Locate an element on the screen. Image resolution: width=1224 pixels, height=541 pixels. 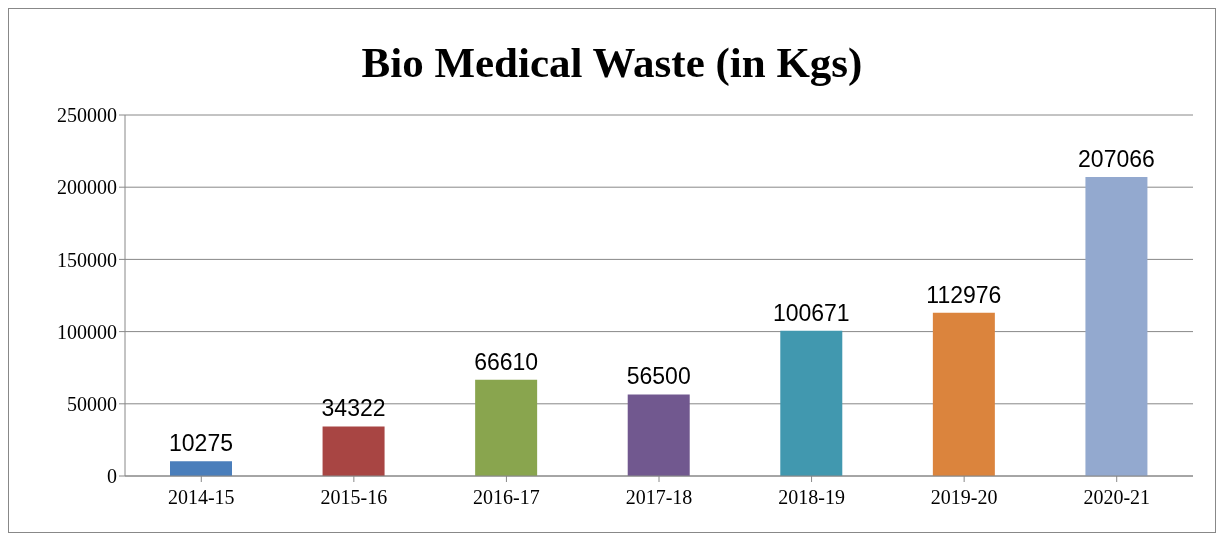
y-tick-label: 100000 is located at coordinates (87, 331).